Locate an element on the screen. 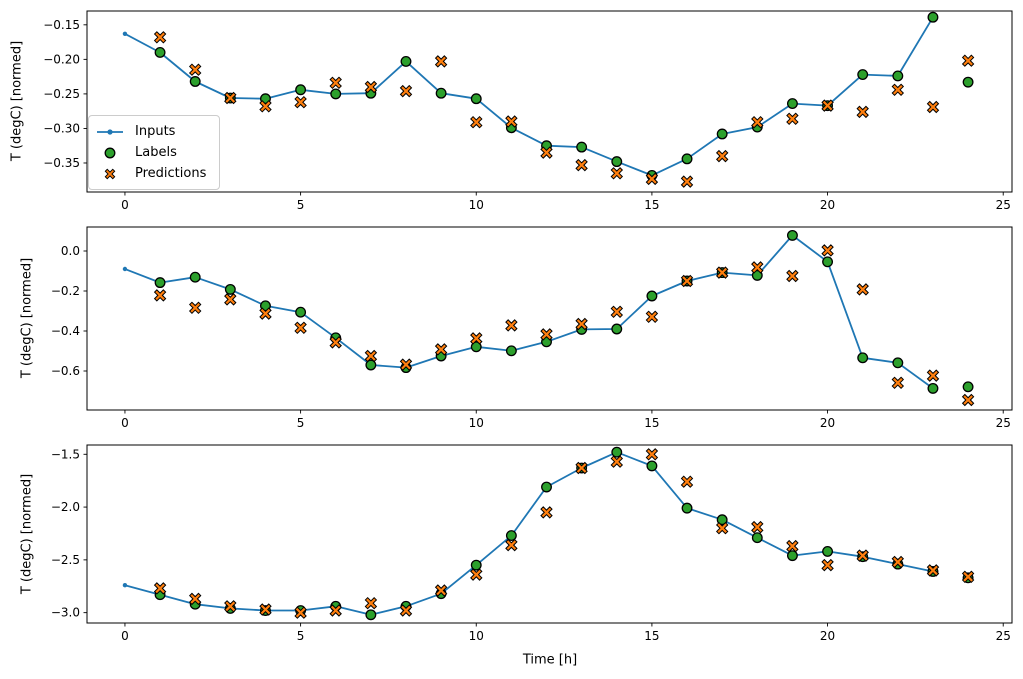 The height and width of the screenshot is (679, 1023). legend-item-predictions: Predictions is located at coordinates (152, 173).